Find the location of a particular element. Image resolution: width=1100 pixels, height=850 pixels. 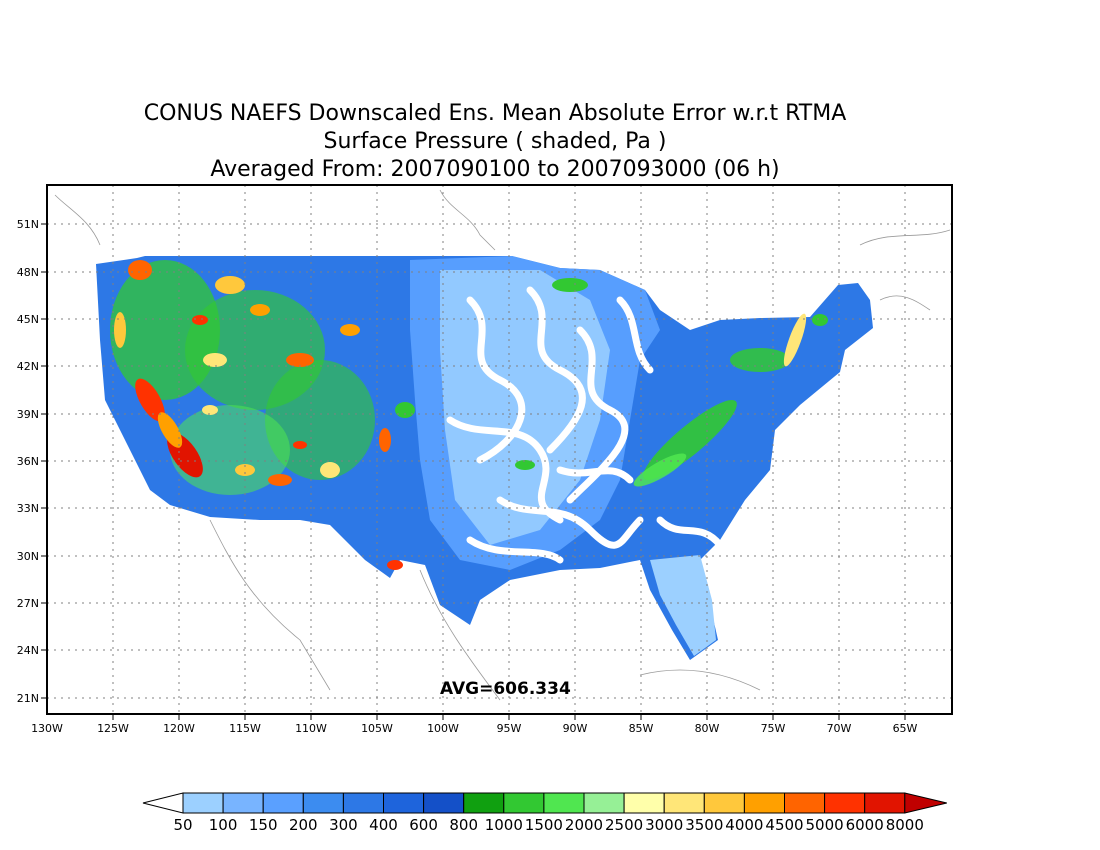

lon-tick-label: 80W is located at coordinates (707, 728).